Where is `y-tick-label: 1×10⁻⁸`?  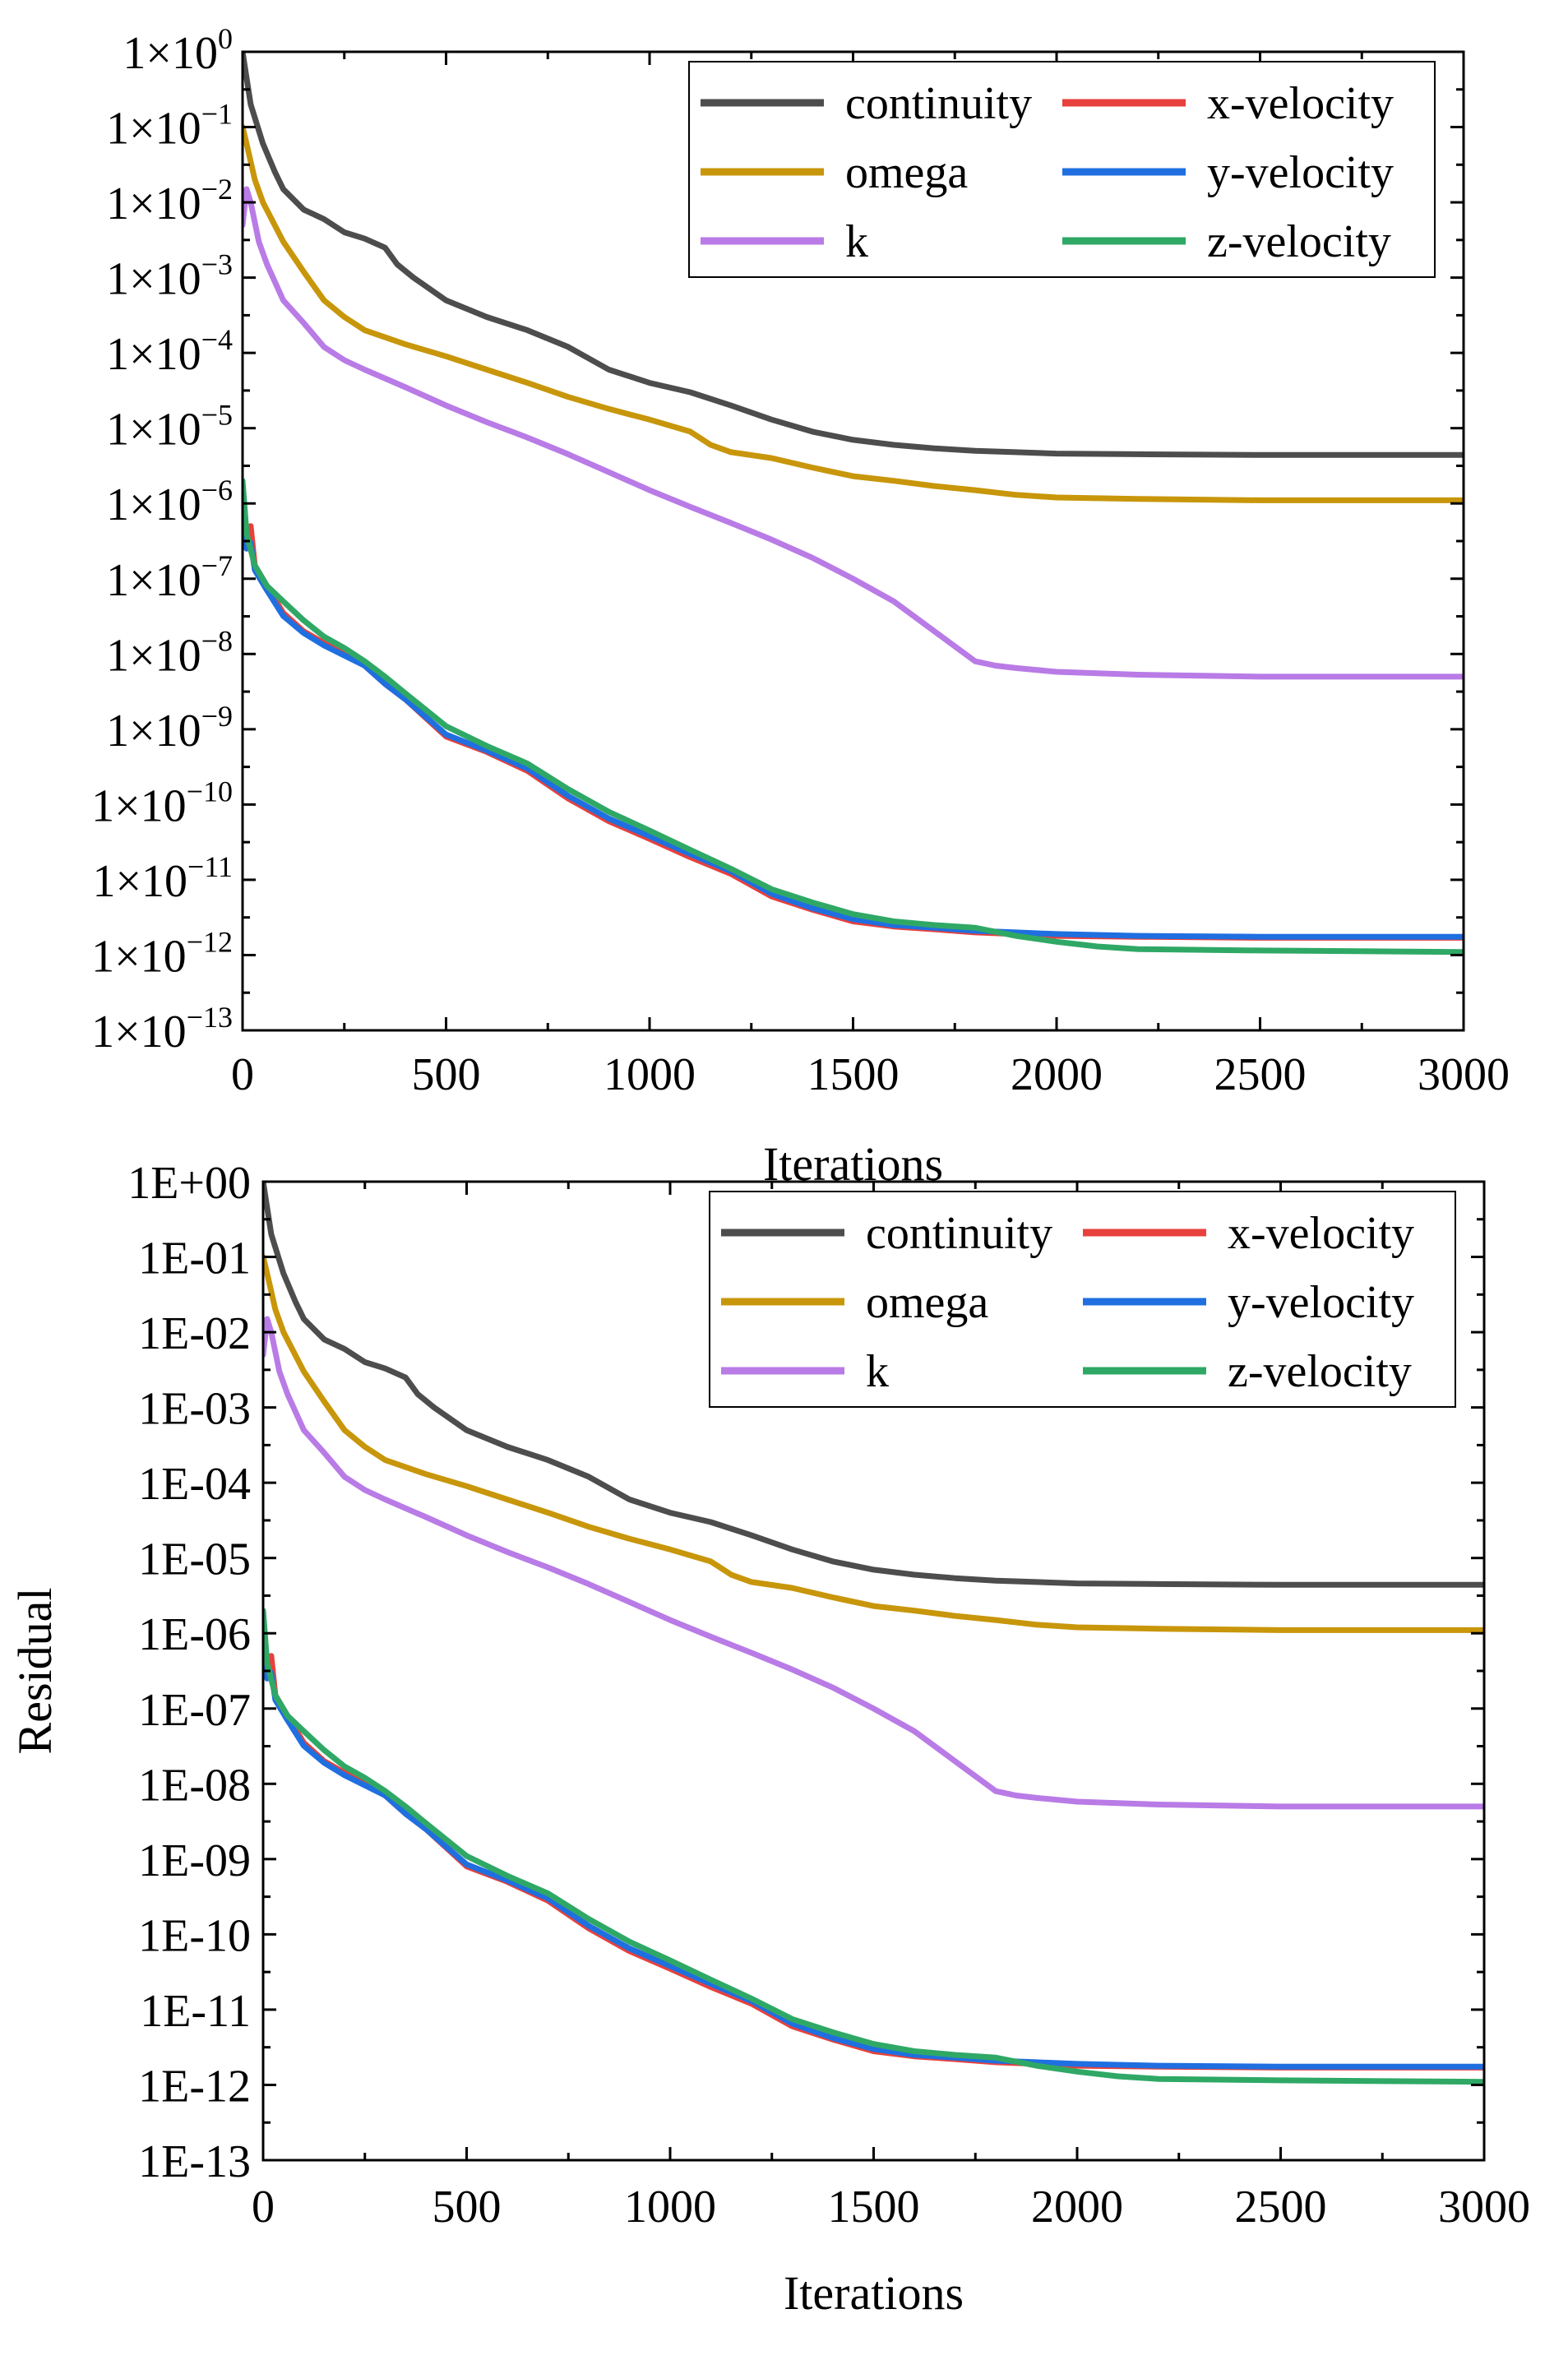
y-tick-label: 1×10⁻⁸ is located at coordinates (169, 652).